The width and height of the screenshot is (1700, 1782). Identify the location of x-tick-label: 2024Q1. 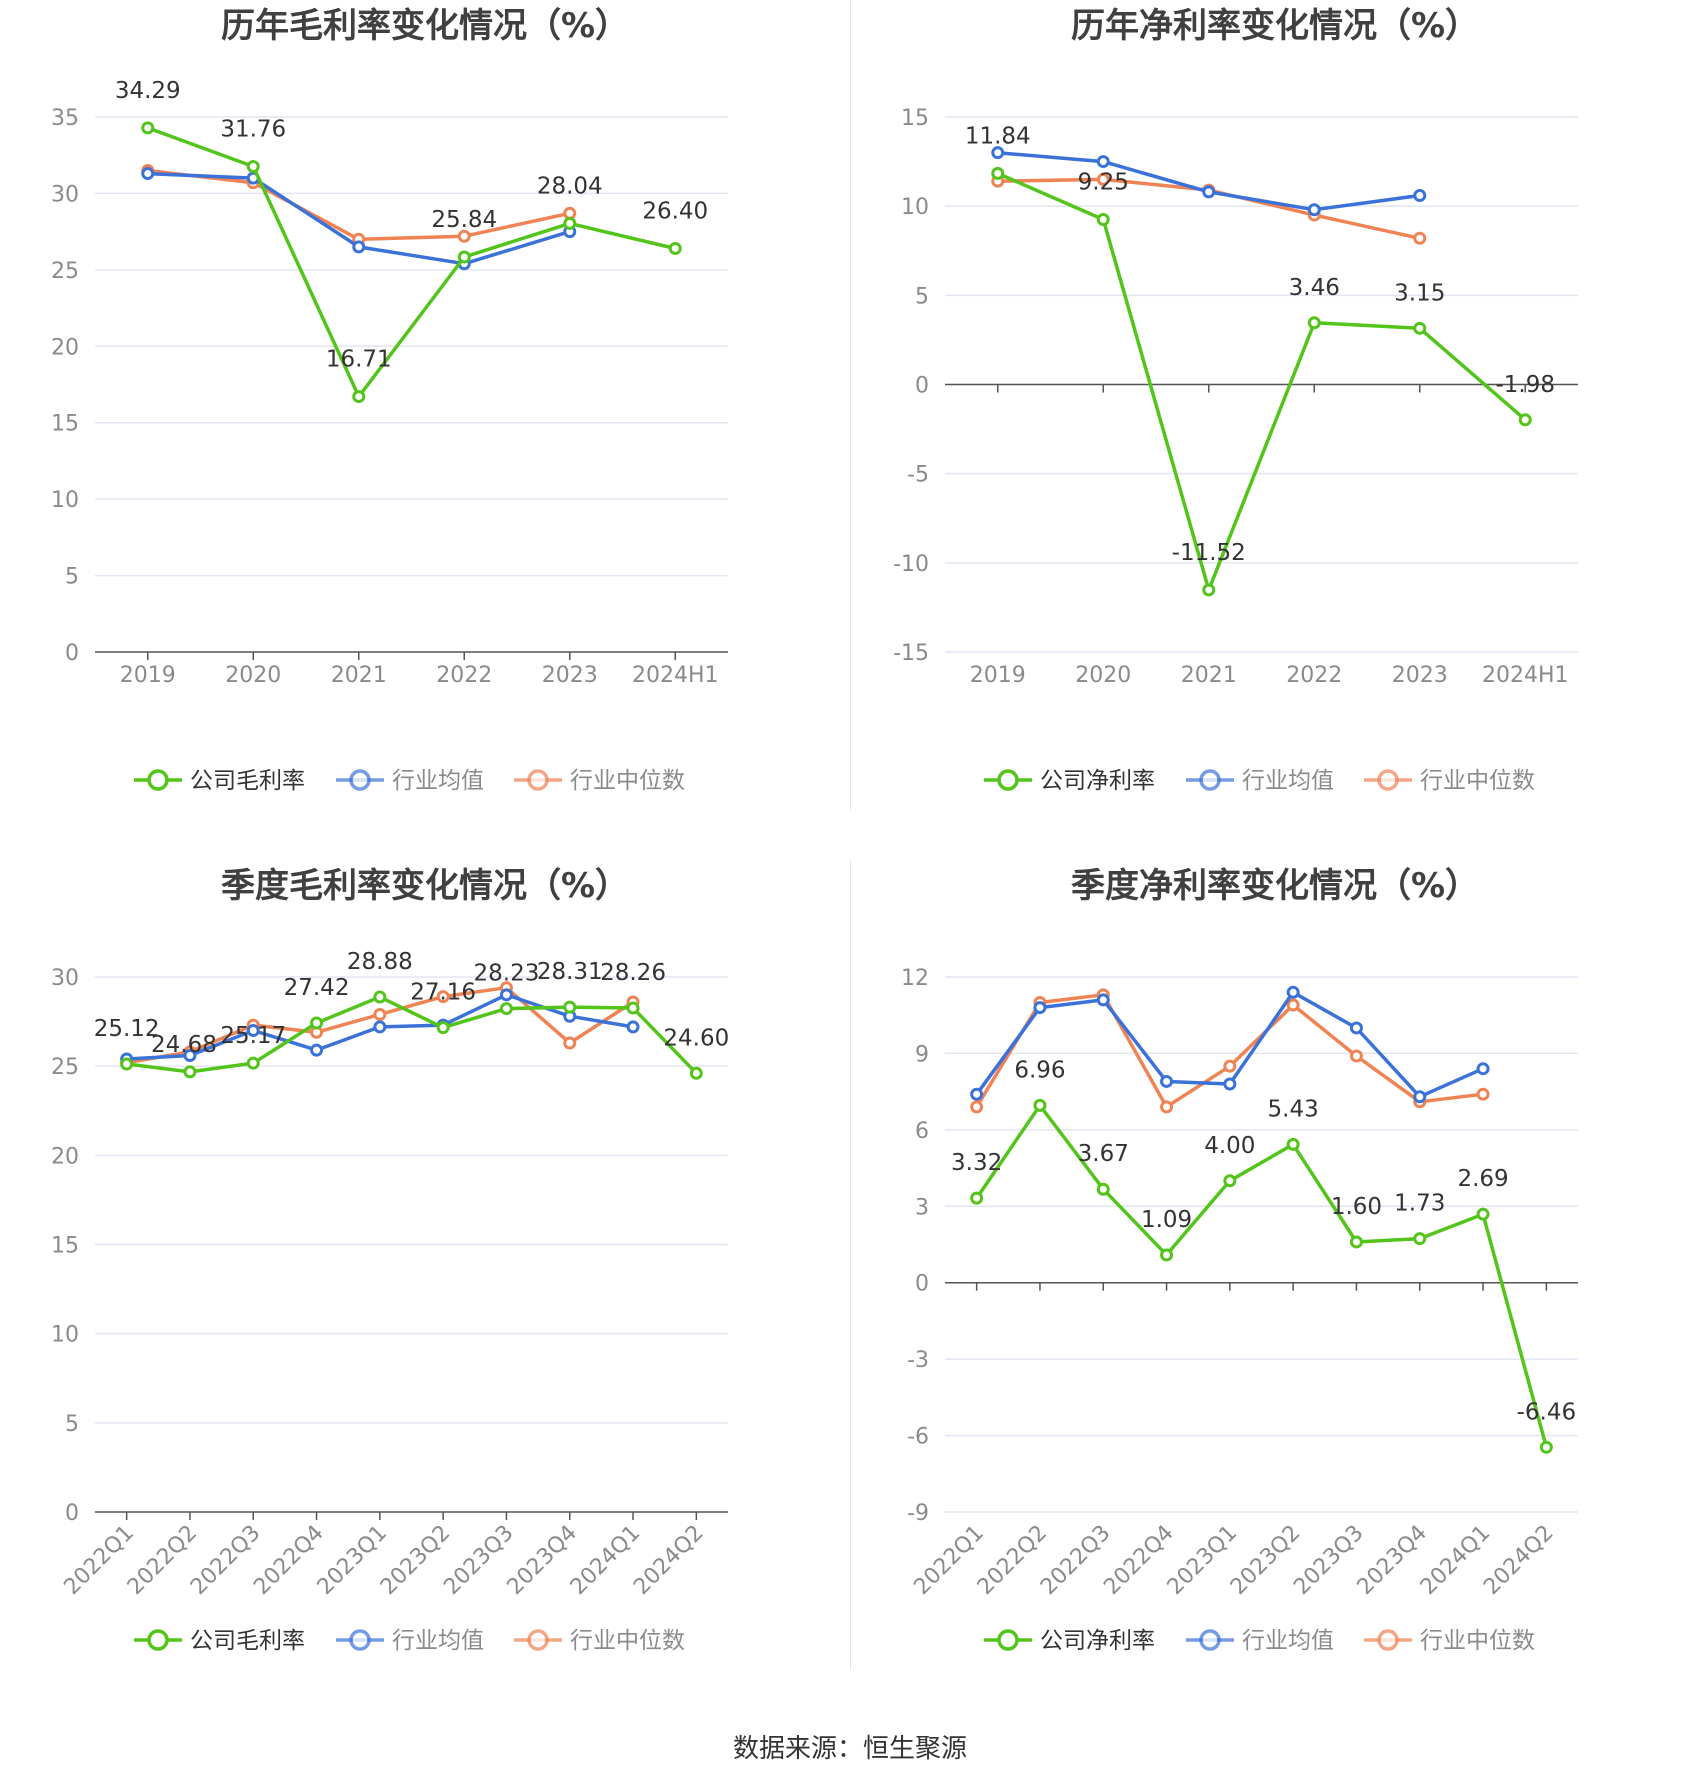
(1455, 1560).